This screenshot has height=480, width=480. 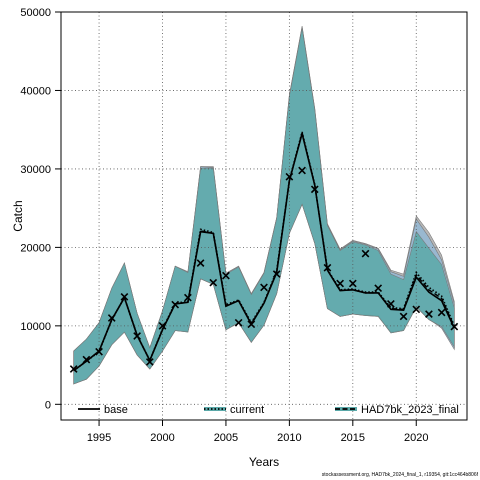 What do you see at coordinates (226, 438) in the screenshot?
I see `x-tick-label: 2005` at bounding box center [226, 438].